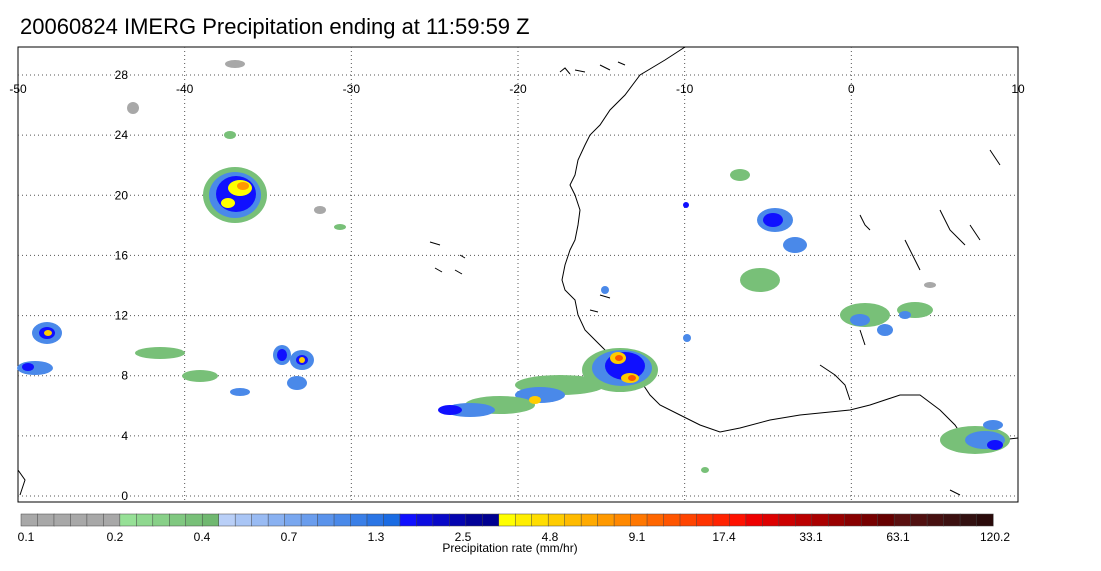 This screenshot has width=1101, height=571. I want to click on colorbar-tick-label: 2.5, so click(463, 537).